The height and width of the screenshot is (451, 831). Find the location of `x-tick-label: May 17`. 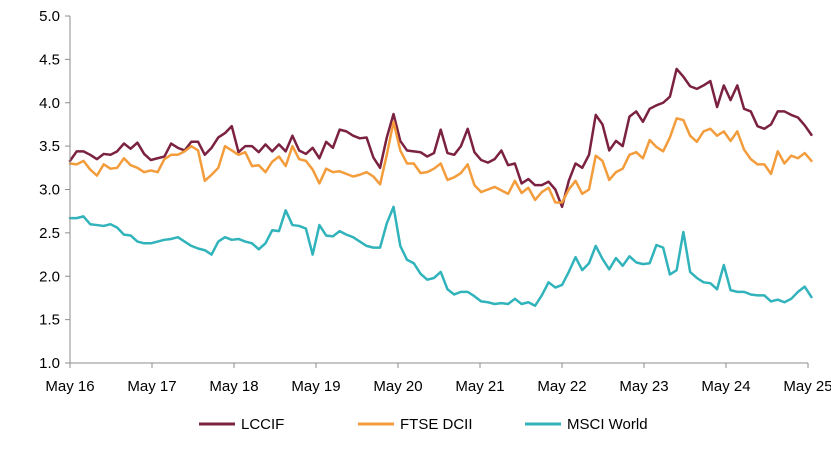

x-tick-label: May 17 is located at coordinates (151, 386).